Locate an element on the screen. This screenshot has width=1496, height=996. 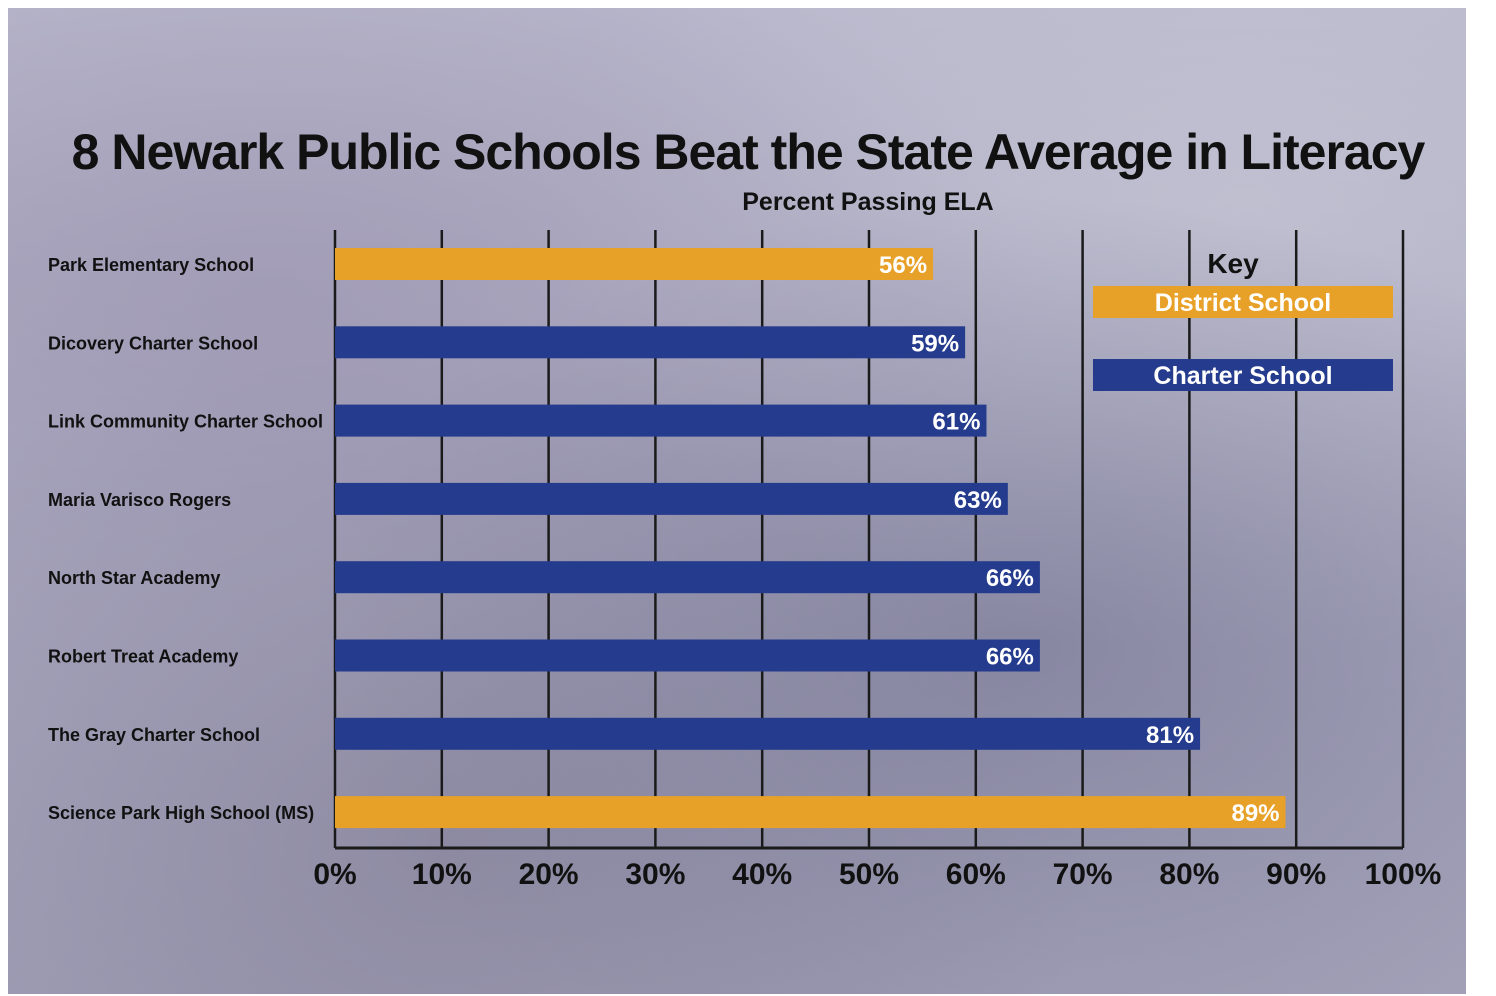
category-label: The Gray Charter School is located at coordinates (154, 735).